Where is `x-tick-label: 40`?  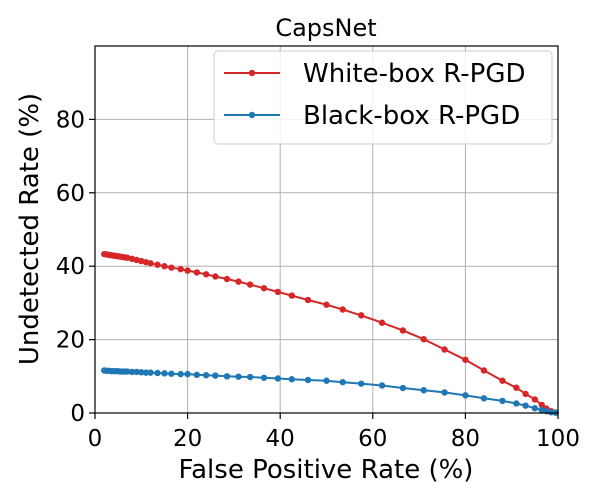
x-tick-label: 40 is located at coordinates (280, 439).